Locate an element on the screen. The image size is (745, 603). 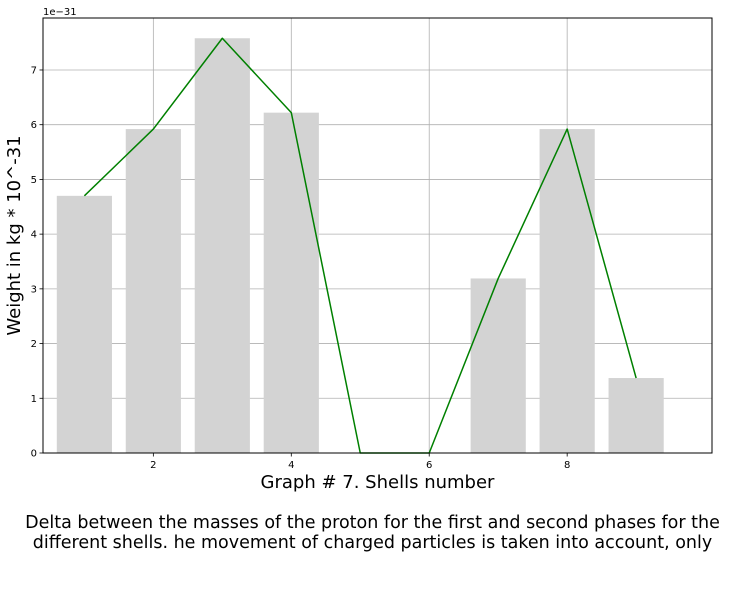
y-tick-label: 6 is located at coordinates (34, 125).